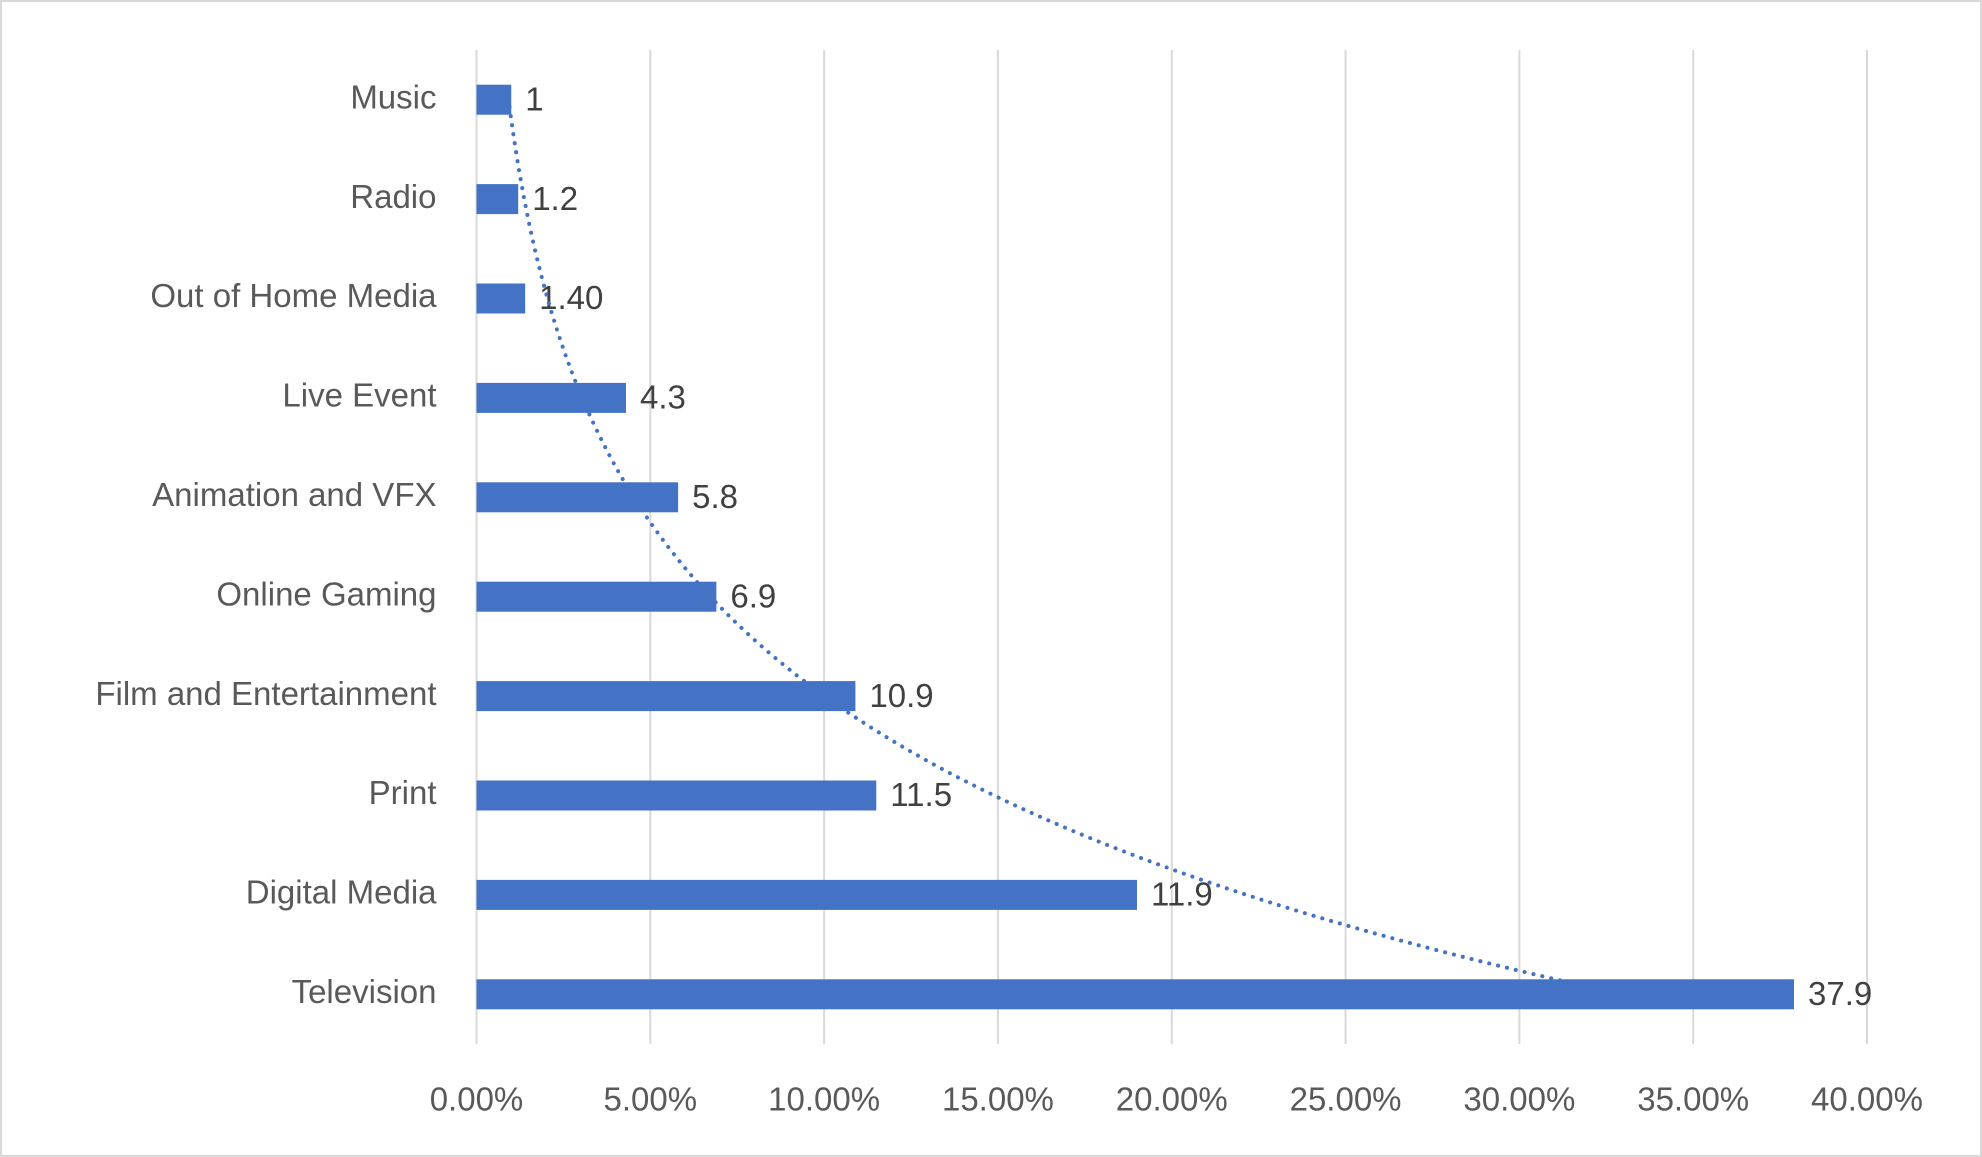 Image resolution: width=1982 pixels, height=1157 pixels. I want to click on data-label: 4.3, so click(663, 397).